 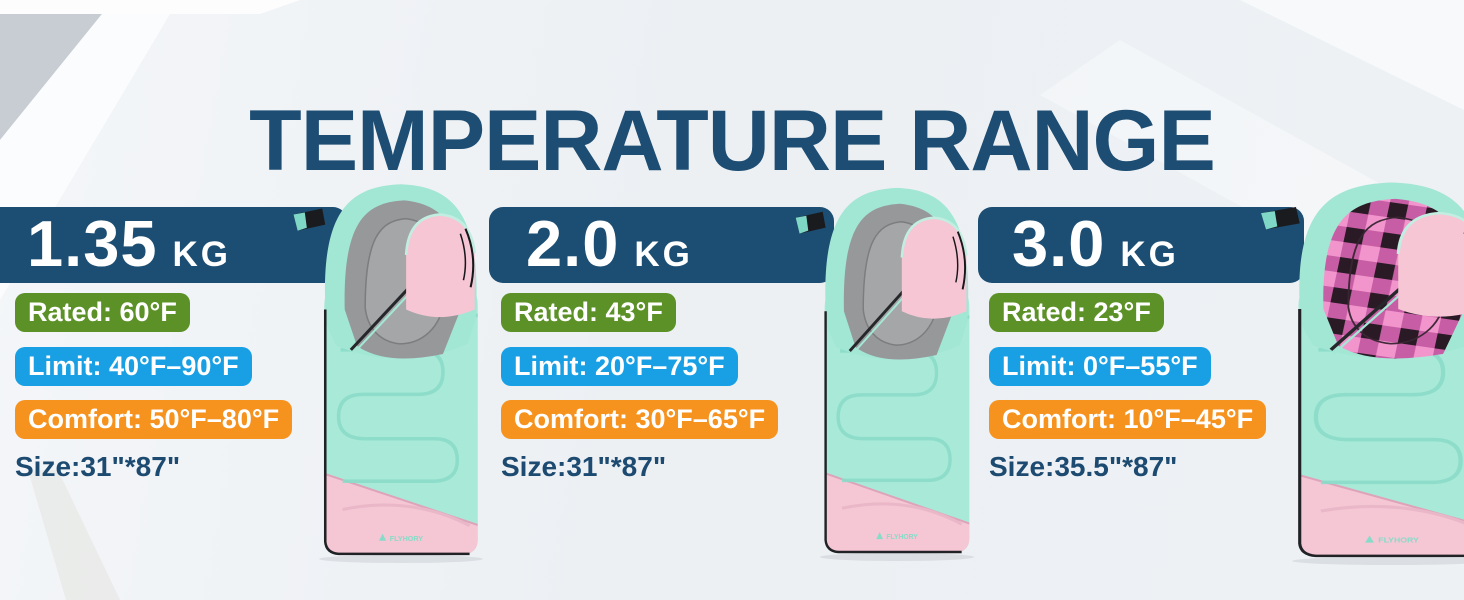 I want to click on weight-banner-2: 2.0 KG, so click(x=661, y=245).